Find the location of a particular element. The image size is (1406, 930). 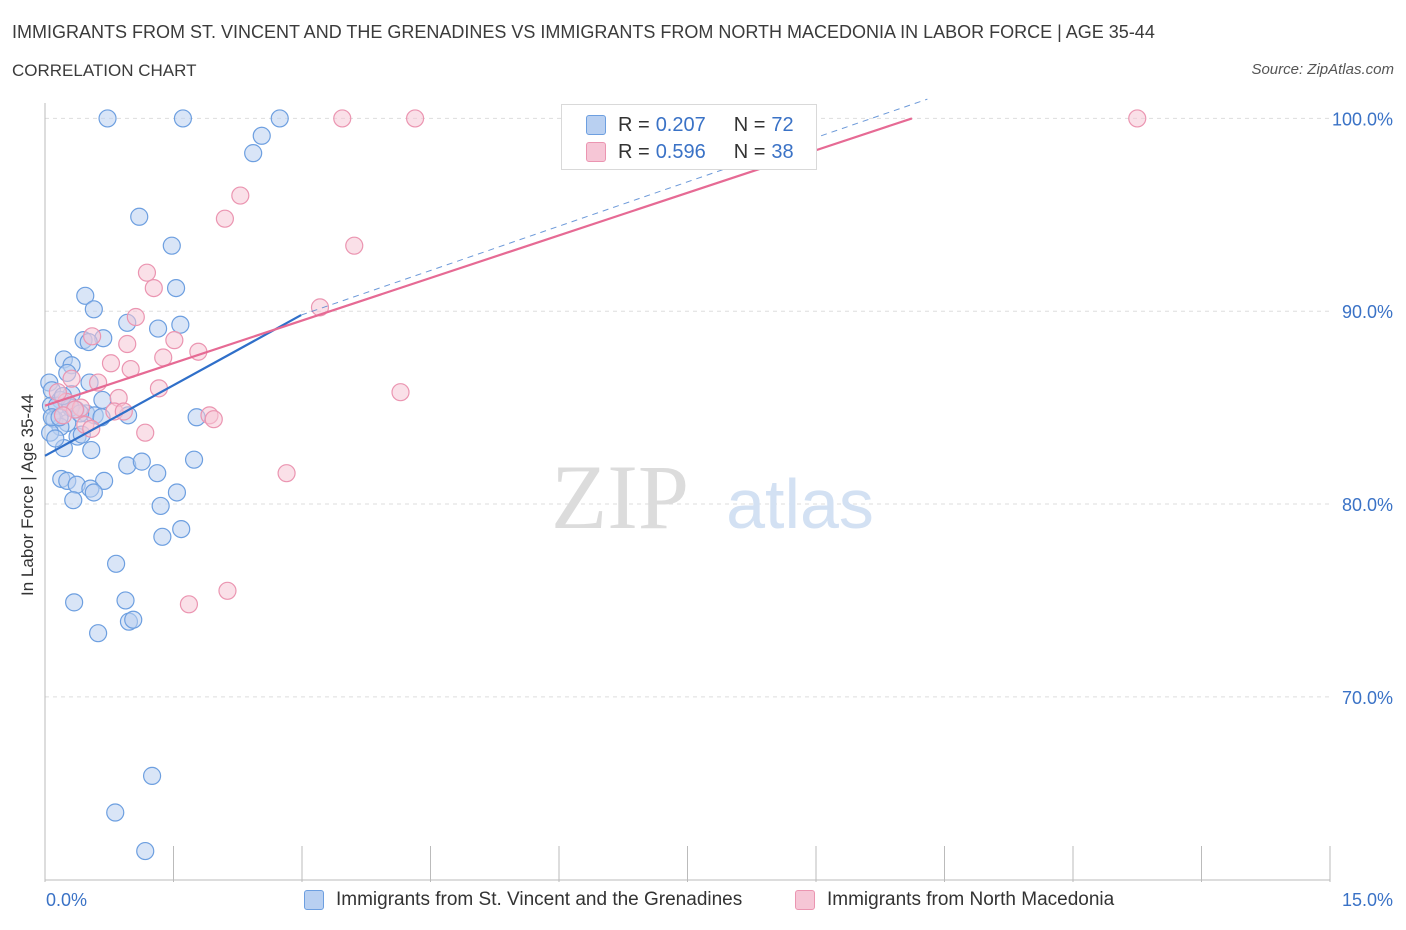

watermark-atlas: atlas is located at coordinates (800, 504).